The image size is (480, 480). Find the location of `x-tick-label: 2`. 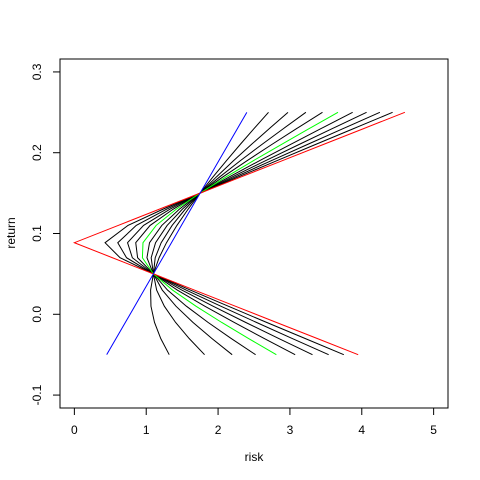

x-tick-label: 2 is located at coordinates (218, 430).